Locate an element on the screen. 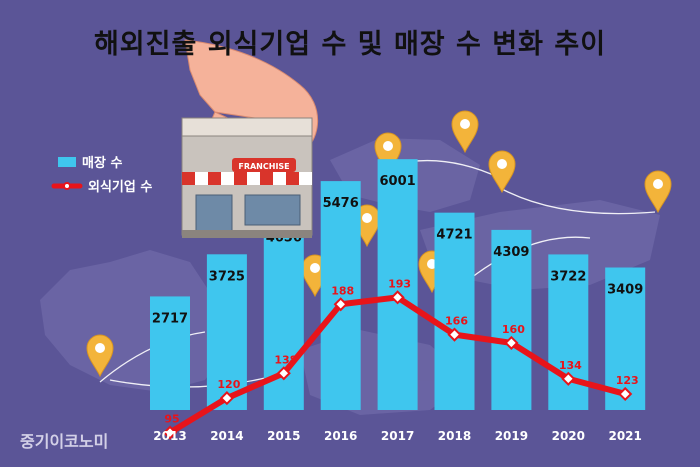  bar-2013 is located at coordinates (170, 353).